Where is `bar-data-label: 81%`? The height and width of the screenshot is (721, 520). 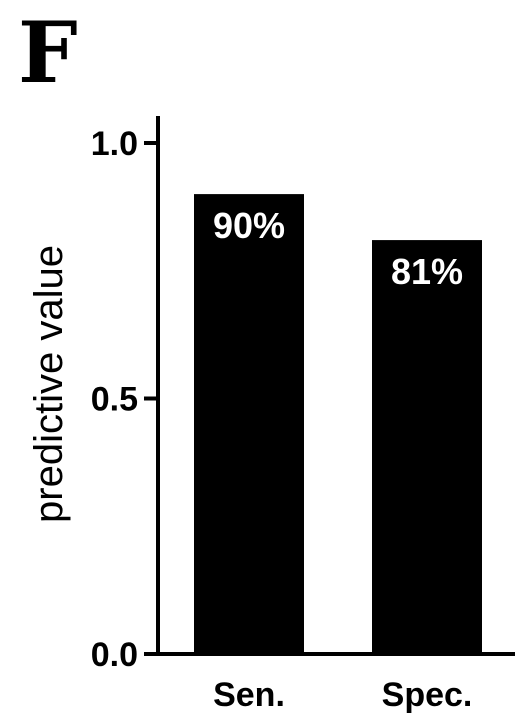
bar-data-label: 81% is located at coordinates (427, 271).